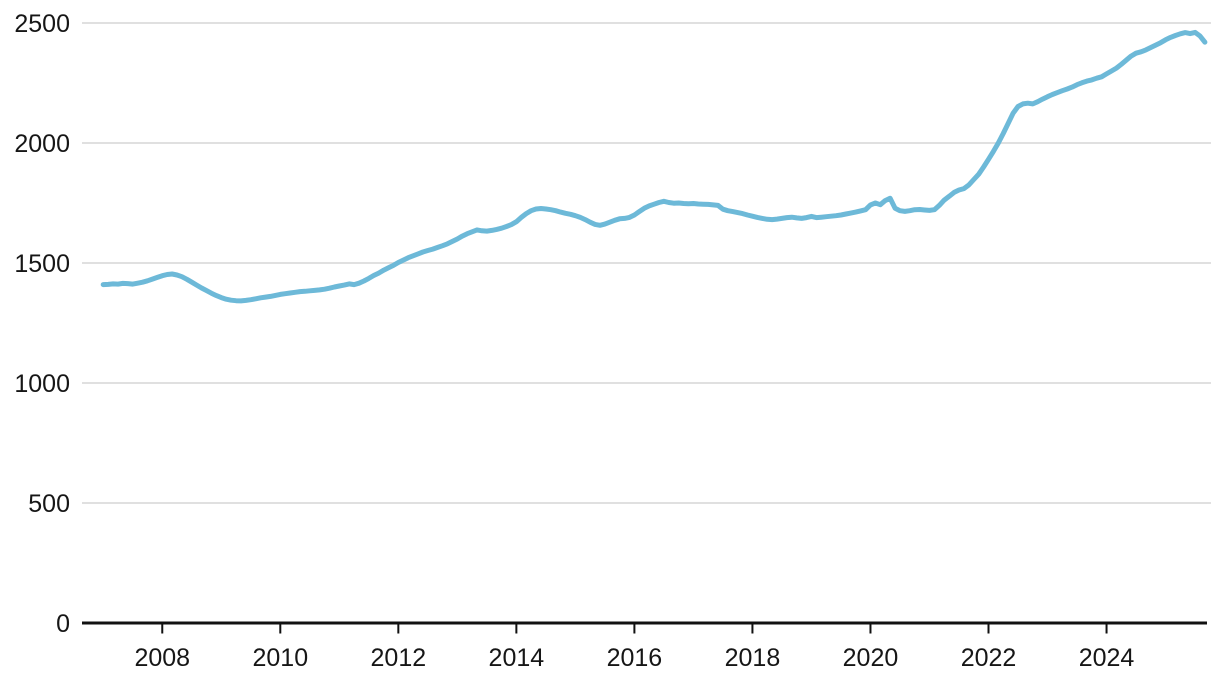  Describe the element at coordinates (42, 144) in the screenshot. I see `y-axis-label: 2000` at that location.